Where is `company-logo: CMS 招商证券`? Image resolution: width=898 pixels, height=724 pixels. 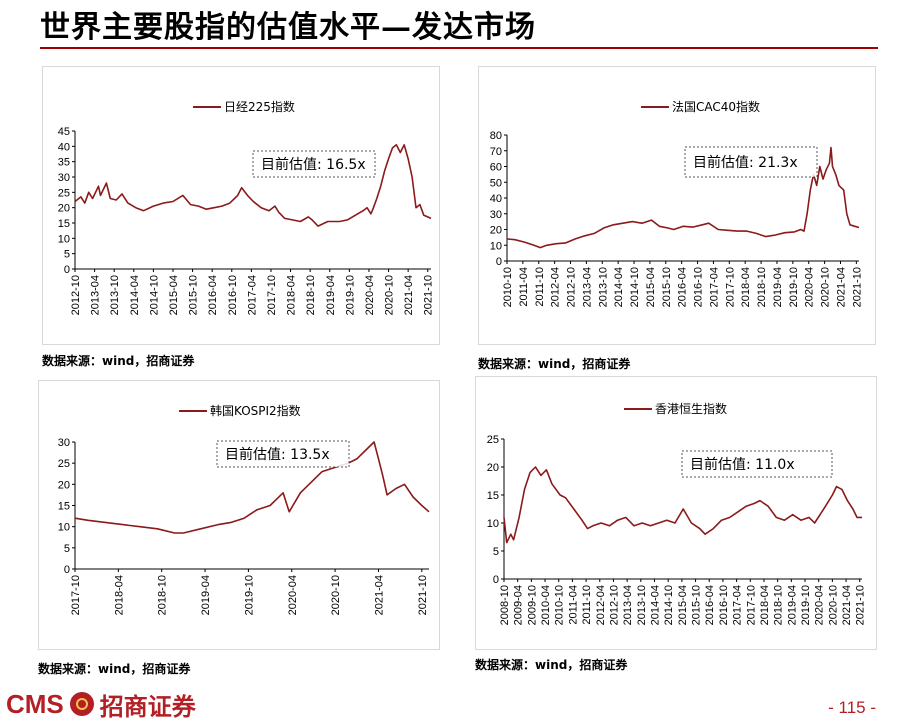 company-logo: CMS 招商证券 is located at coordinates (101, 704).